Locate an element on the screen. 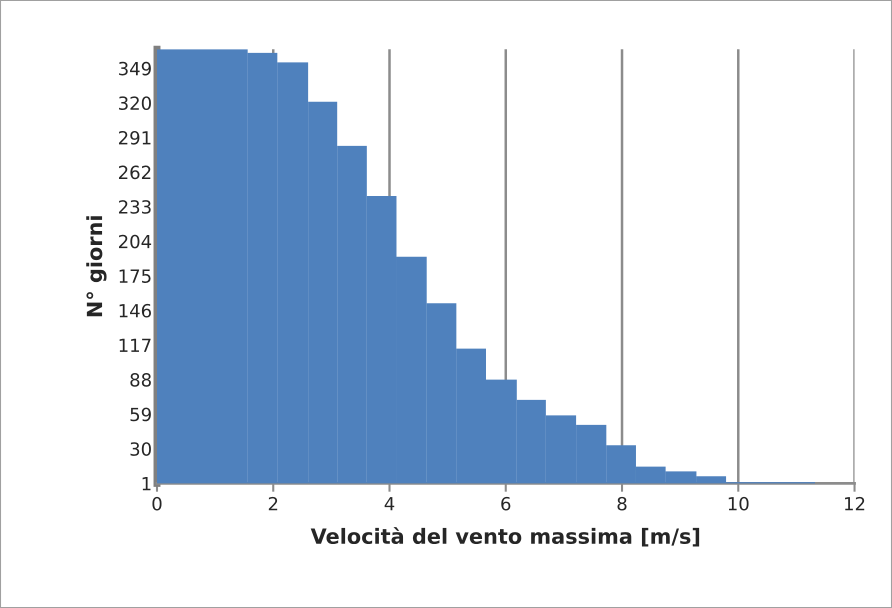 Image resolution: width=892 pixels, height=608 pixels. y-tick-label: 320 is located at coordinates (135, 103).